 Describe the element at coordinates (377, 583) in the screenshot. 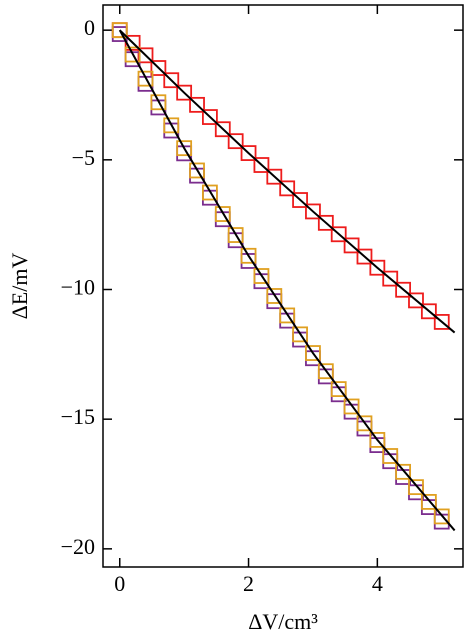

I see `x-tick-label: 4` at that location.